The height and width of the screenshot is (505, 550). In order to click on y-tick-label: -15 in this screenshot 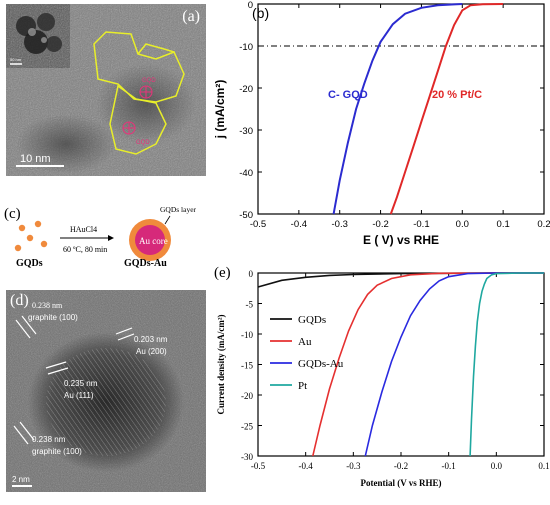, I will do `click(247, 366)`.